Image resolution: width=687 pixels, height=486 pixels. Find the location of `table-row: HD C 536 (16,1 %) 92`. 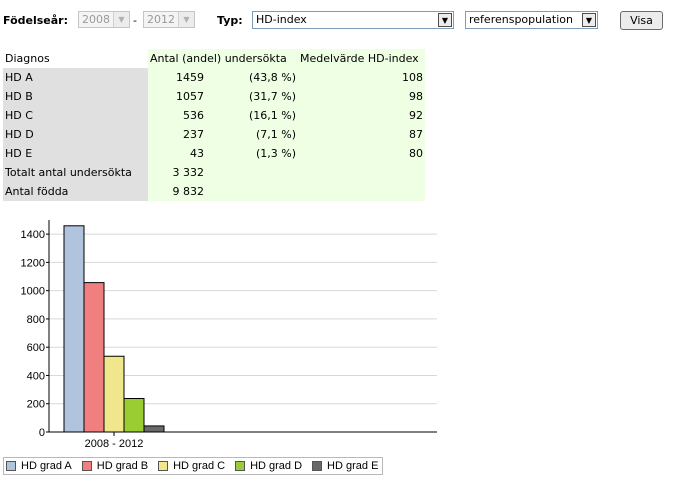

table-row: HD C 536 (16,1 %) 92 is located at coordinates (214, 115).